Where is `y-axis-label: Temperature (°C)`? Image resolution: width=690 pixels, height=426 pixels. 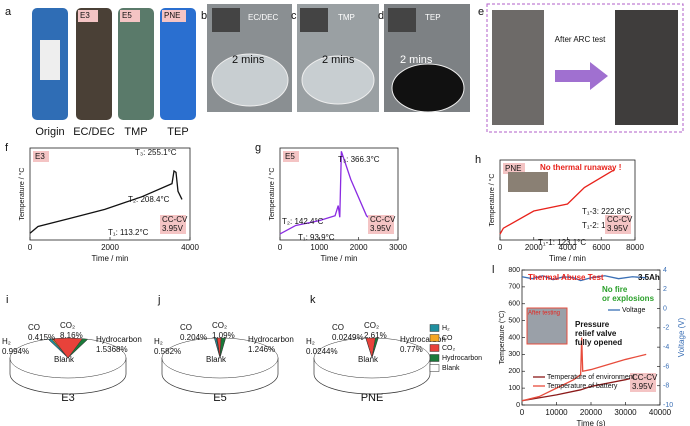 y-axis-label: Temperature (°C) is located at coordinates (502, 338).